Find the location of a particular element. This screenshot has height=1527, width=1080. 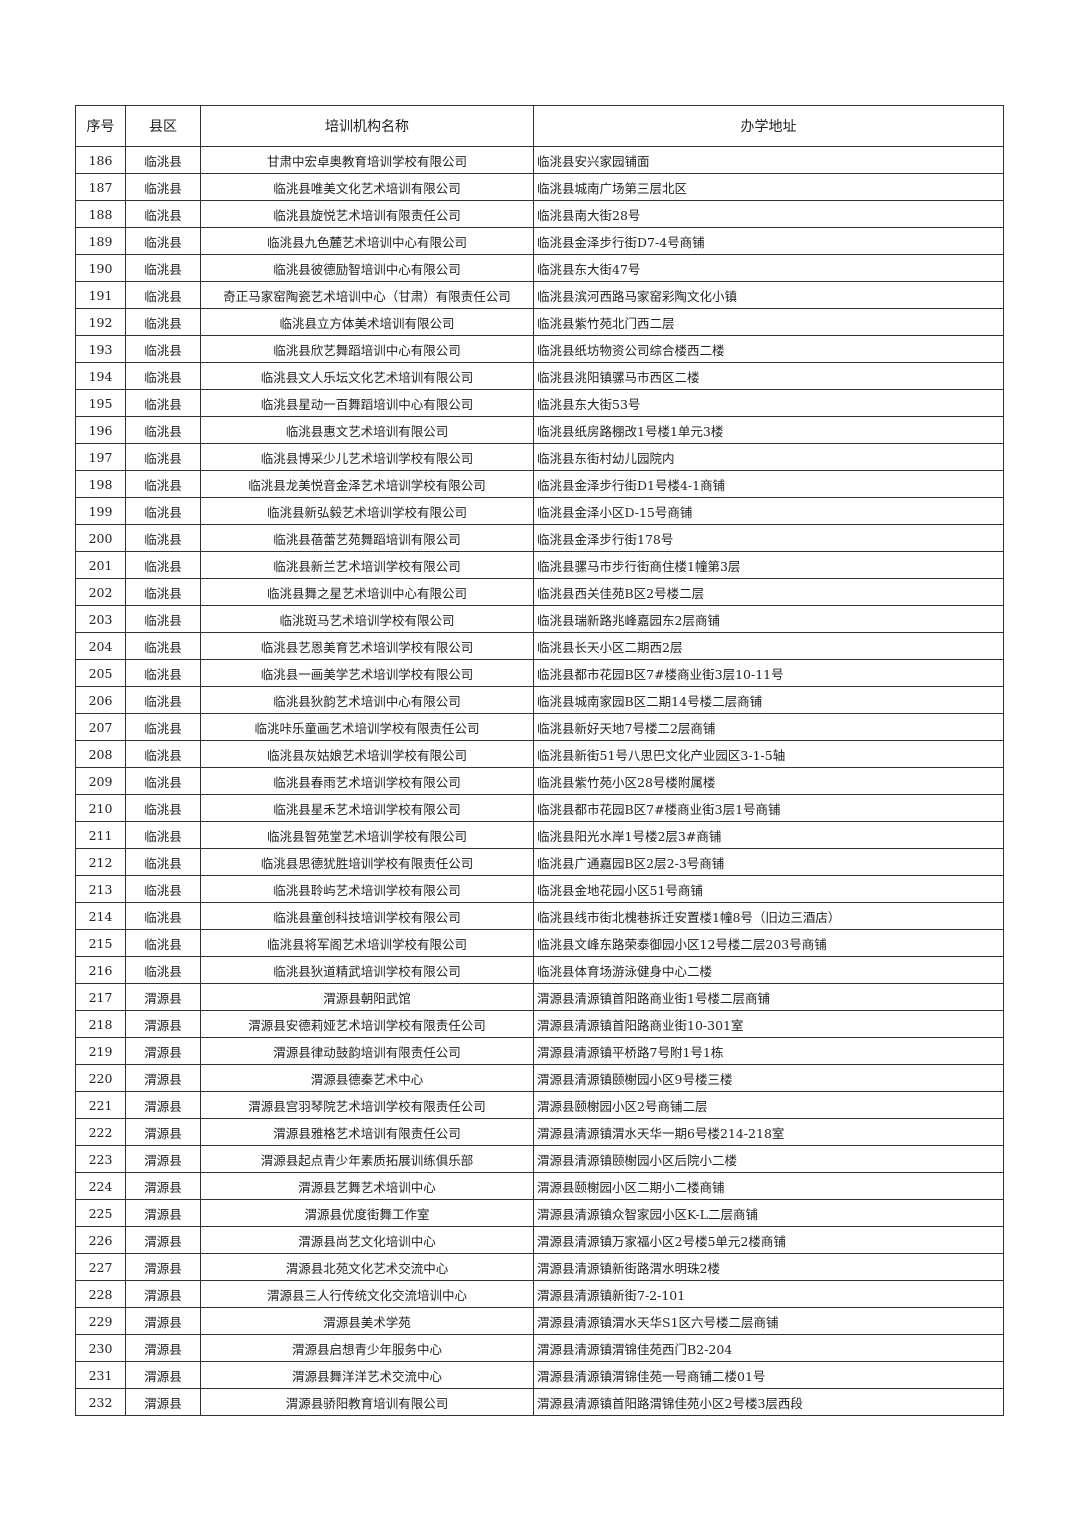

row-institution-name: 渭源县宫羽琴院艺术培训学校有限责任公司 is located at coordinates (367, 1105).